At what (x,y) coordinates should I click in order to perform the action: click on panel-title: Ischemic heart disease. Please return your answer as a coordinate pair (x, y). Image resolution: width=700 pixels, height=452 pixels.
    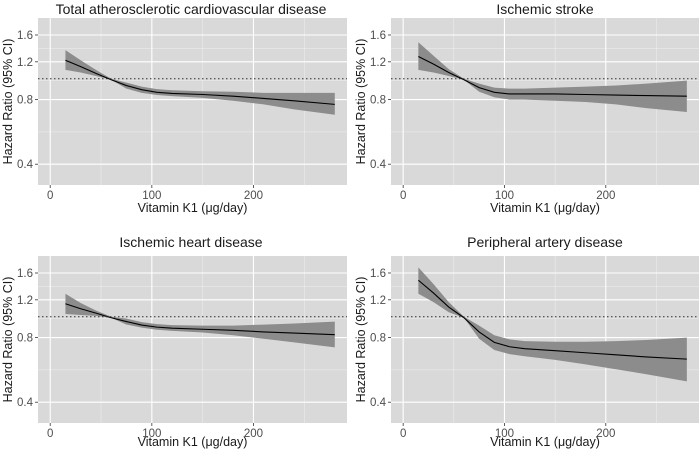
    Looking at the image, I should click on (190, 242).